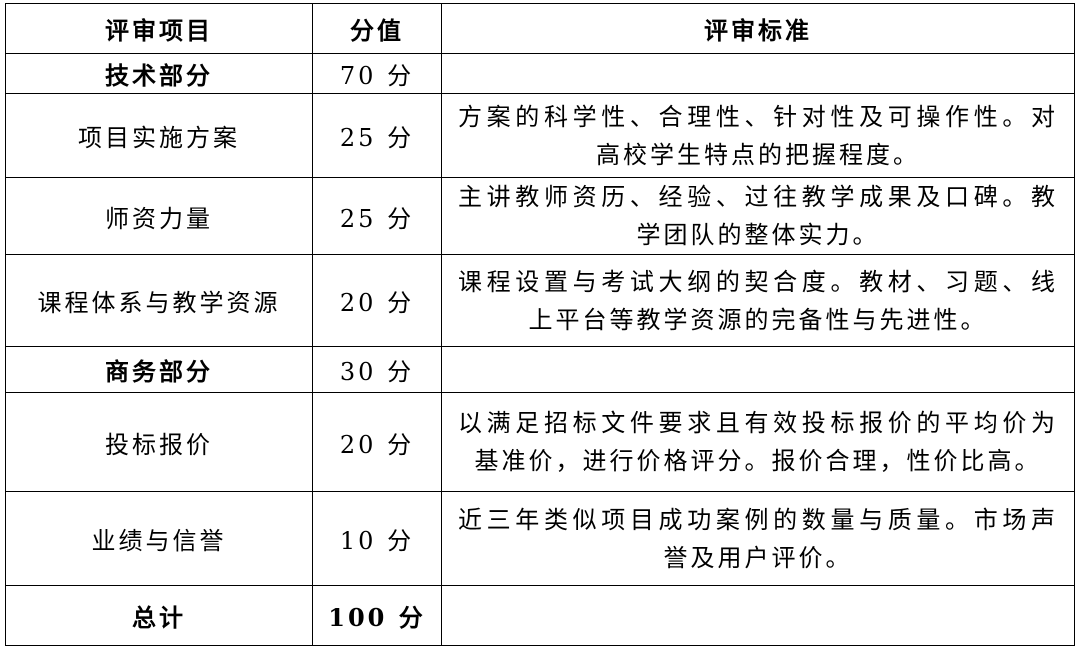 The width and height of the screenshot is (1081, 649). I want to click on criteria-line: 以满足招标文件要求且有效投标报价的平均价为, so click(758, 423).